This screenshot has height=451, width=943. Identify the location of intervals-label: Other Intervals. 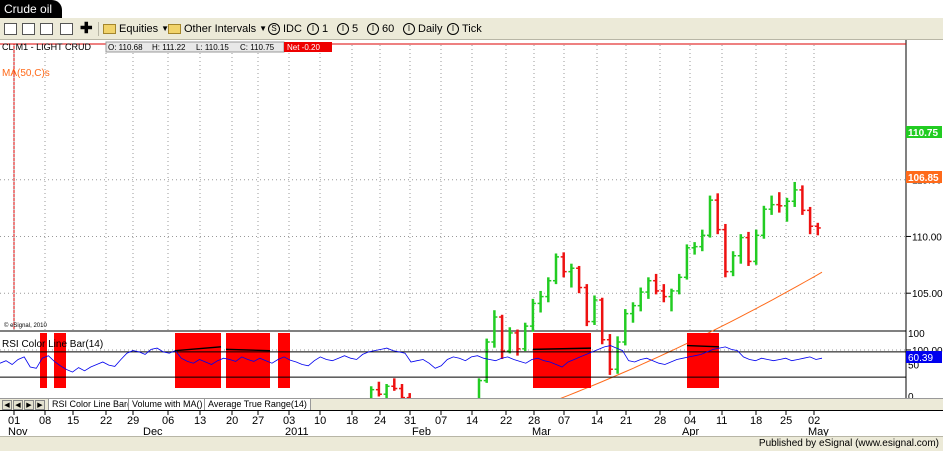
(220, 29).